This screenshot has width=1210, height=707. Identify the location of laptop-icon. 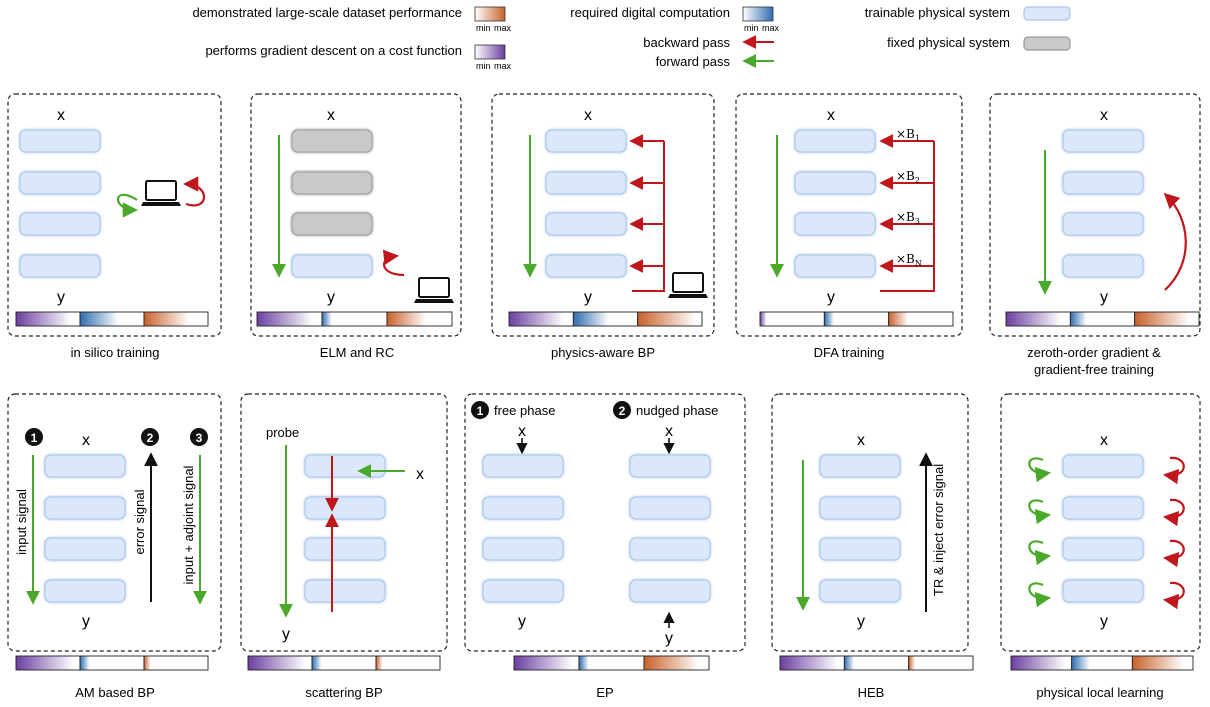
(161, 193).